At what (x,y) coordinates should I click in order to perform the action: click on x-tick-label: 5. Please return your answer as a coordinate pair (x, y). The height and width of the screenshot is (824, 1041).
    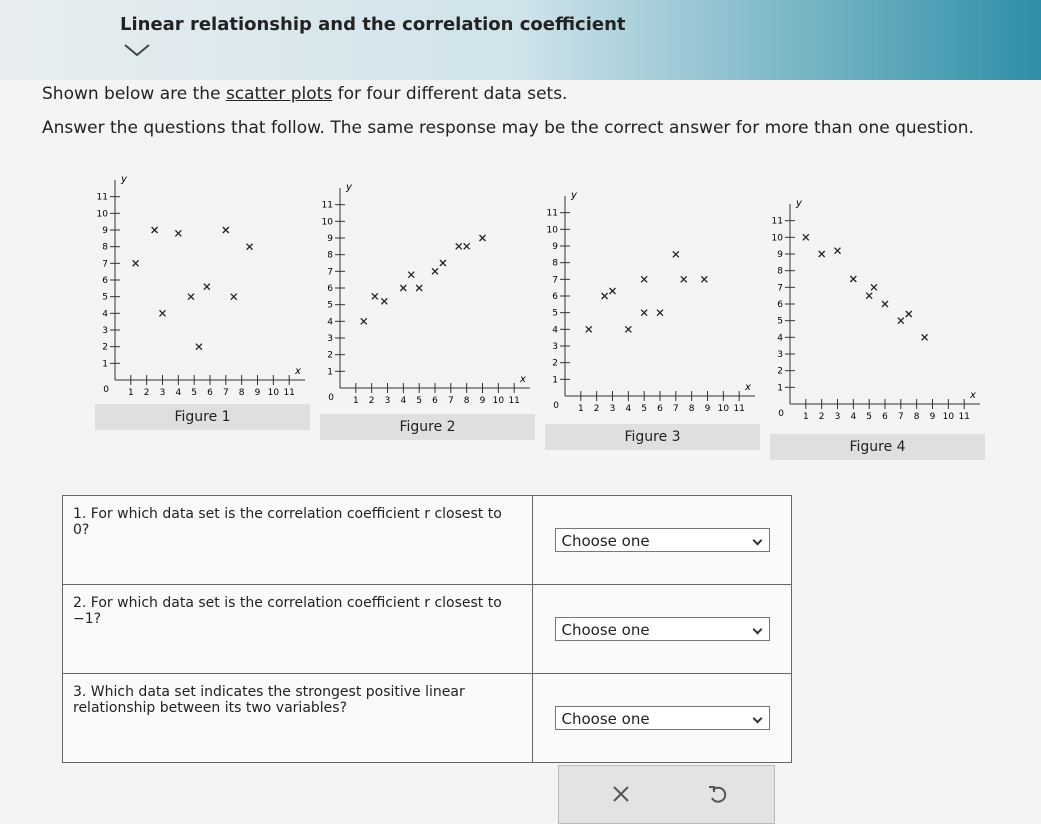
    Looking at the image, I should click on (194, 393).